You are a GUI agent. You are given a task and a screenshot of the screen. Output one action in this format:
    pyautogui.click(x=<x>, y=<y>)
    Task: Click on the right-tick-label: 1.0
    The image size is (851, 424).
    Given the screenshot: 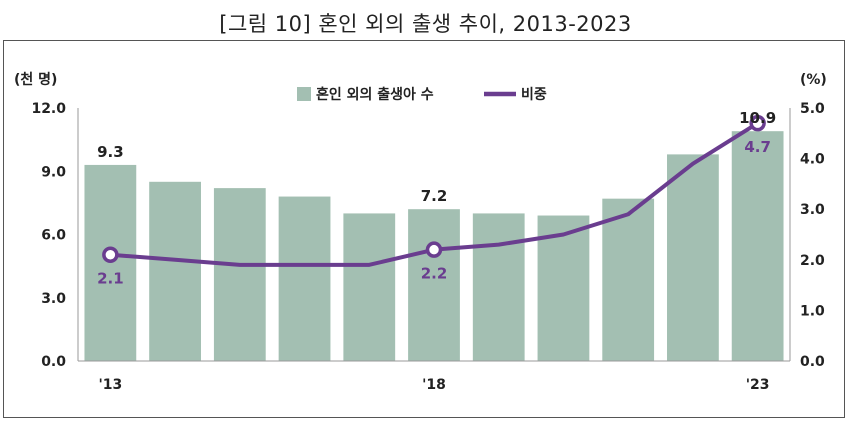 What is the action you would take?
    pyautogui.click(x=812, y=311)
    